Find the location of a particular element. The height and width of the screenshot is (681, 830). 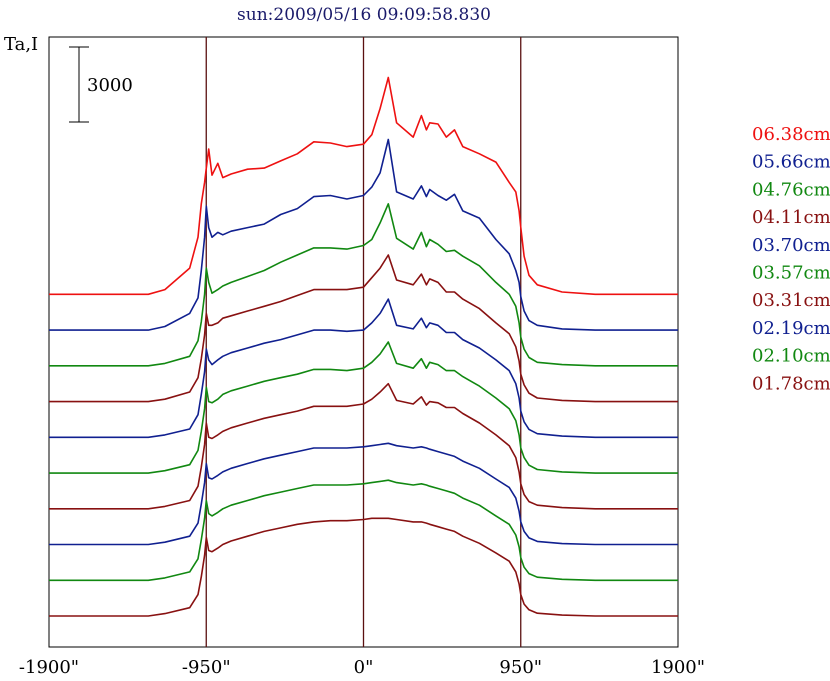

legend-entry-03.57cm: 03.57cm is located at coordinates (791, 273).